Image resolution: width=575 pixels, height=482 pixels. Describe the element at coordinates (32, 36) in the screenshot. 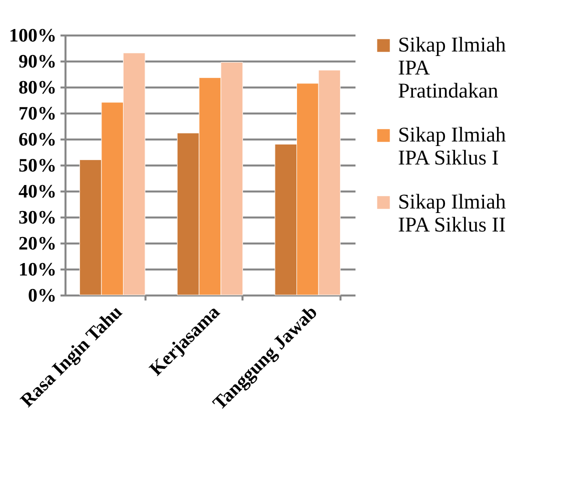

I see `y-tick-label: 100%` at that location.